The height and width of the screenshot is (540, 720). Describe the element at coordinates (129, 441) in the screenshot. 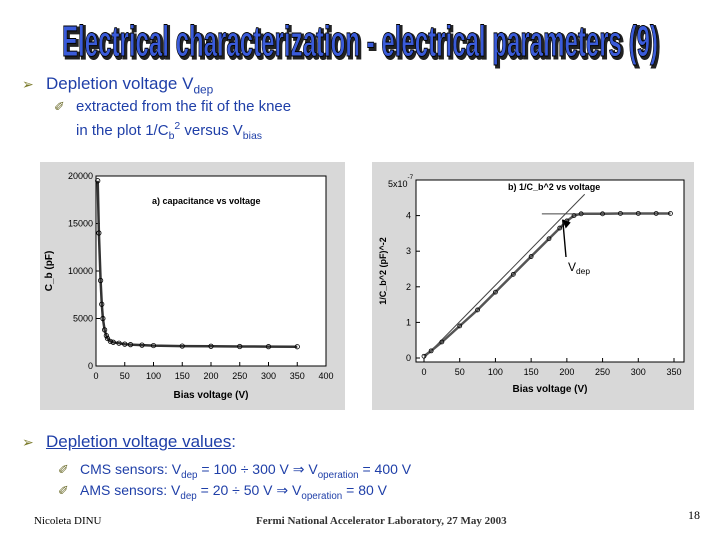

I see `bullet-depletion-values: ➢ Depletion voltage values:` at that location.